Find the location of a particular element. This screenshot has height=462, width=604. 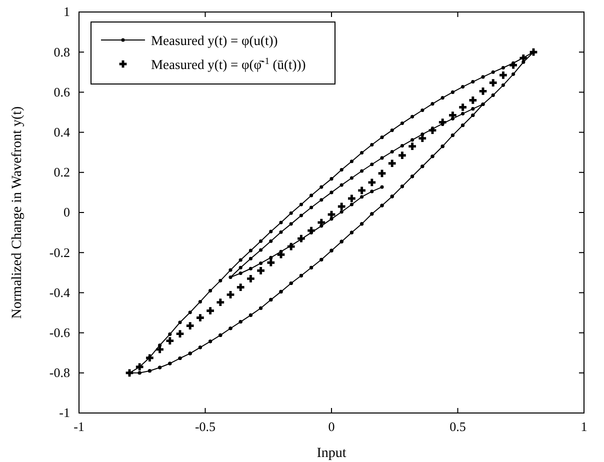

x-tick-label: 0 is located at coordinates (331, 426).